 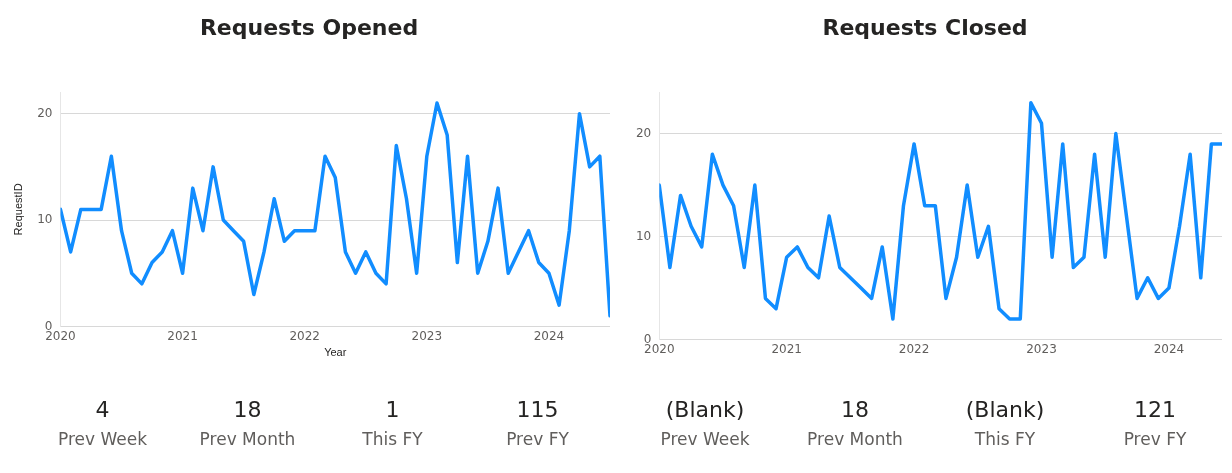 I want to click on text: 1, so click(x=392, y=410).